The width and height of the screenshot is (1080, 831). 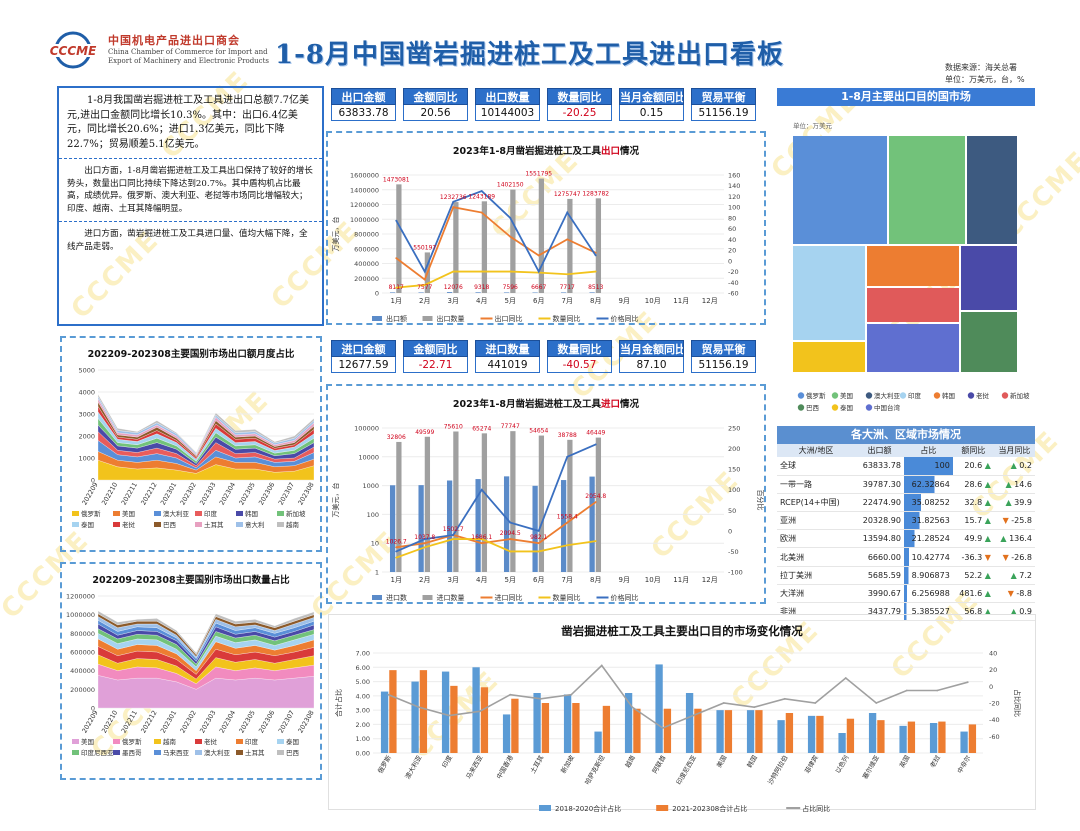 What do you see at coordinates (375, 544) in the screenshot?
I see `y-tick-label: 10` at bounding box center [375, 544].